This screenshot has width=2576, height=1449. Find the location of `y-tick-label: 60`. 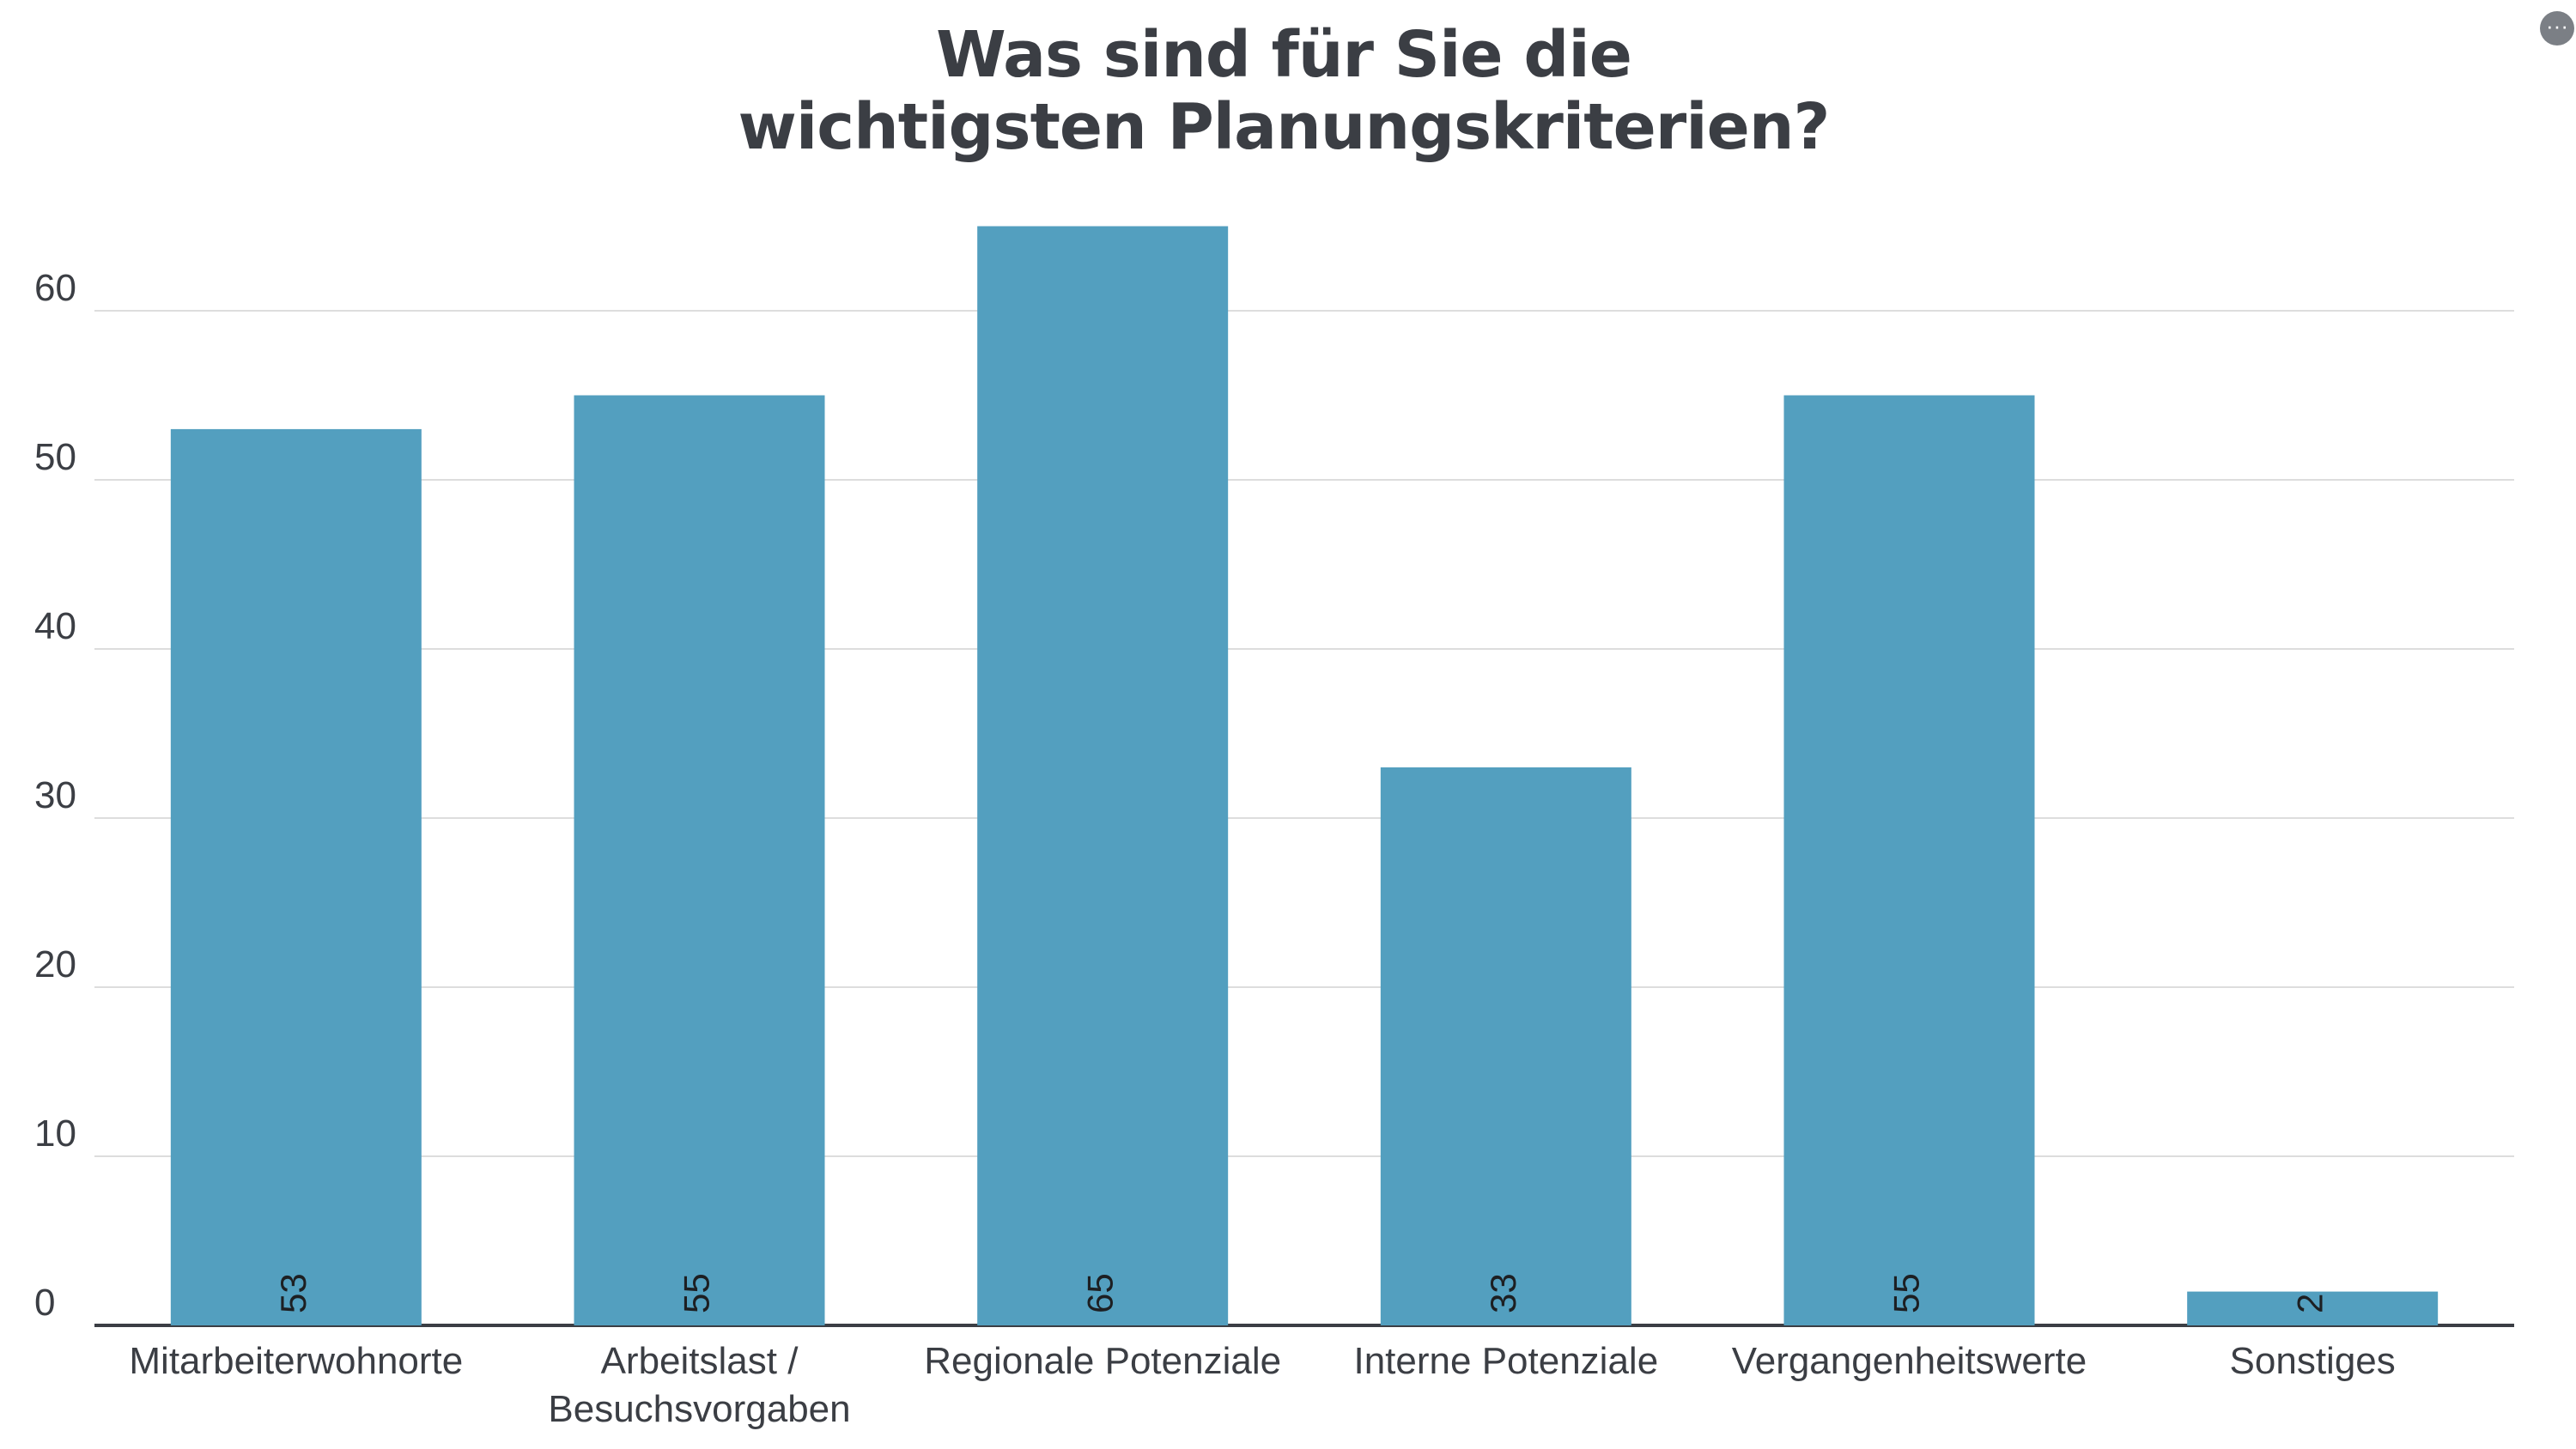

y-tick-label: 60 is located at coordinates (55, 288).